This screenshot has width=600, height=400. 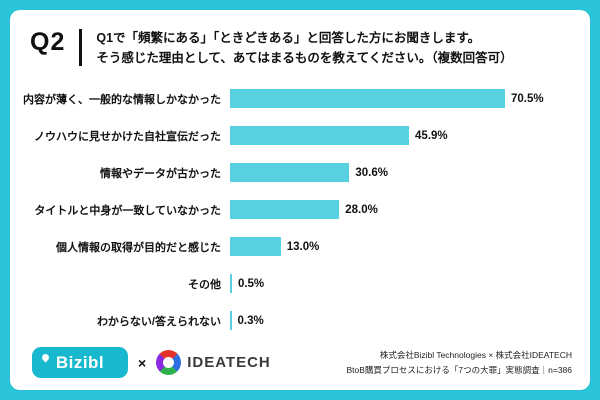 What do you see at coordinates (127, 210) in the screenshot?
I see `category-label: タイトルと中身が一致していなかった` at bounding box center [127, 210].